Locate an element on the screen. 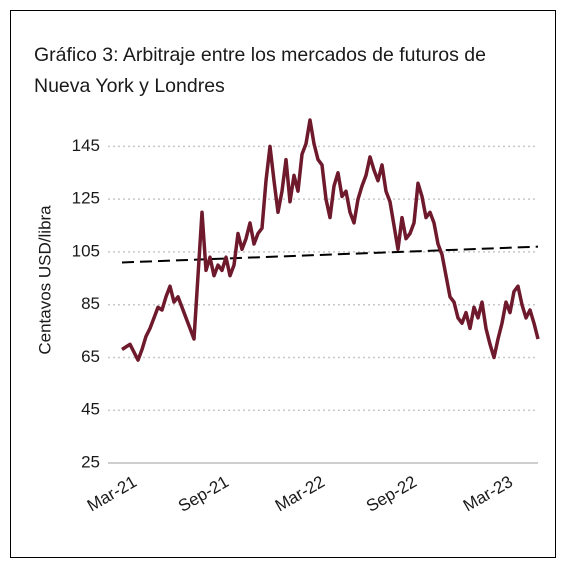 The width and height of the screenshot is (572, 573). y-tick-label: 145 is located at coordinates (86, 145).